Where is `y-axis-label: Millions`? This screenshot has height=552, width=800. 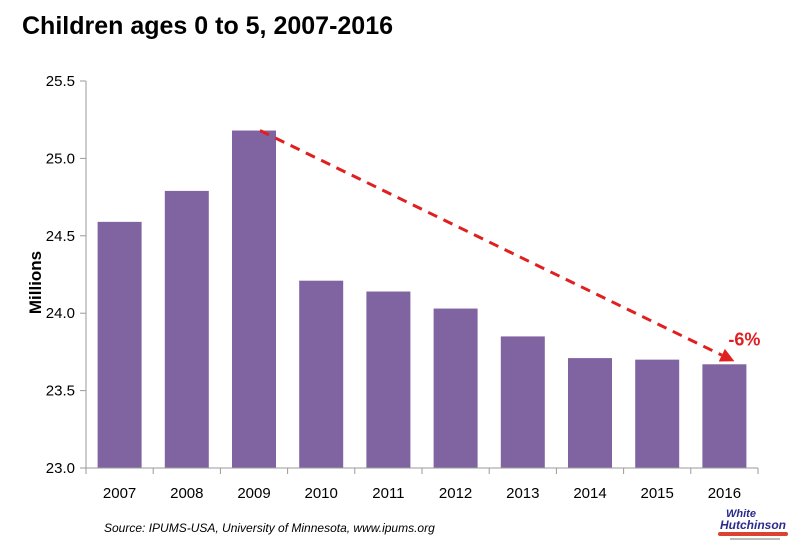 y-axis-label: Millions is located at coordinates (35, 282).